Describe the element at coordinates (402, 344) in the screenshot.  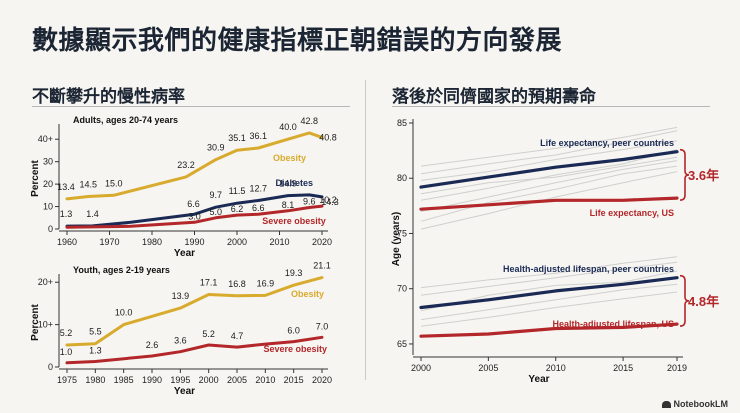
I see `y-tick-label: 65` at that location.